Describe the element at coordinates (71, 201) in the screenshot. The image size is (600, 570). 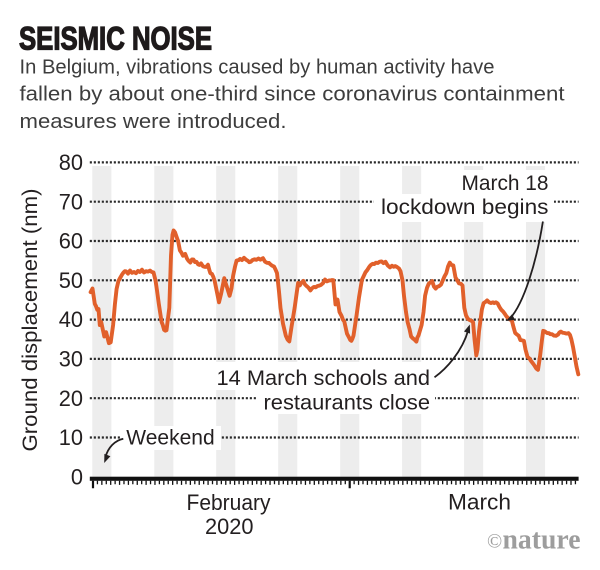
I see `svg-text: 70` at that location.